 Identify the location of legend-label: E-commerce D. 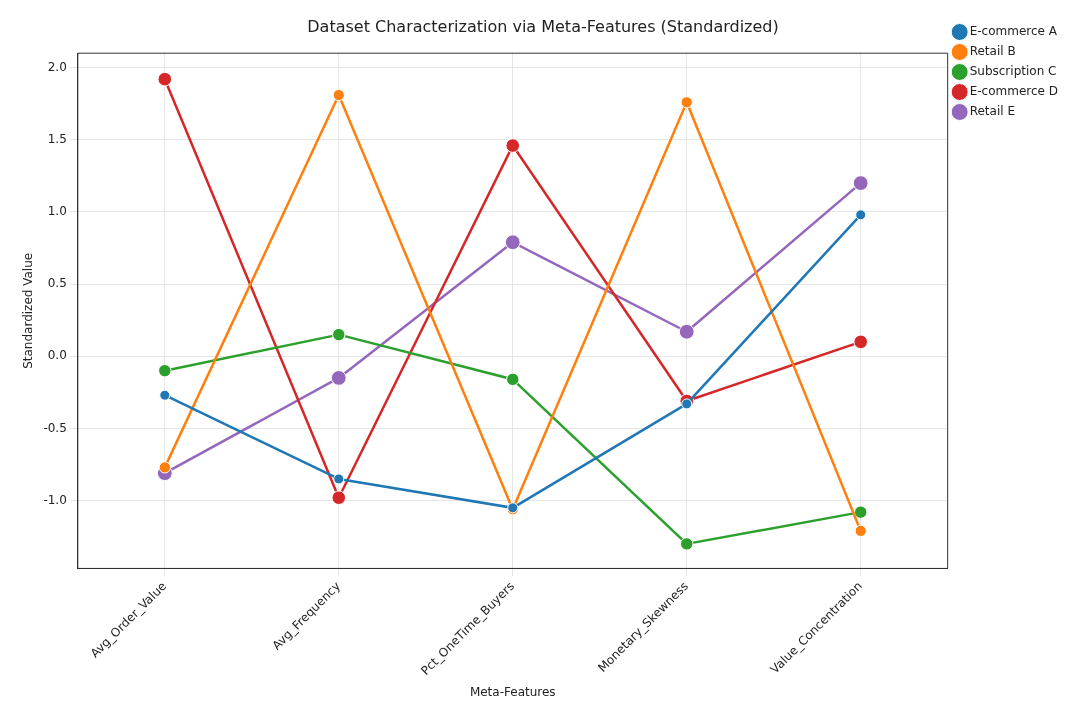
(1014, 91).